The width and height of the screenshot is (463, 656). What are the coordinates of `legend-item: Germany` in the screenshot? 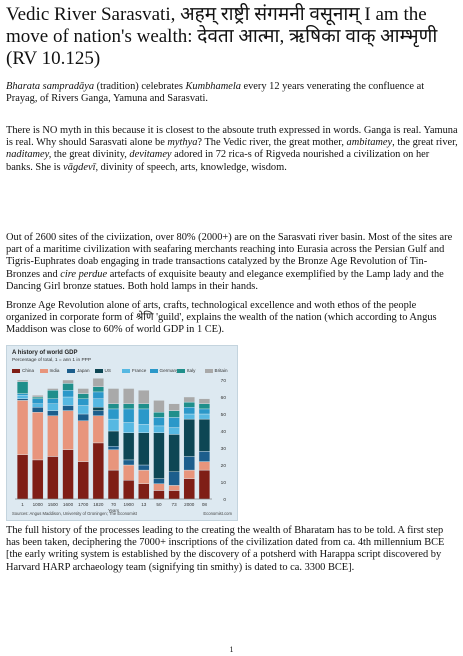 It's located at (164, 370).